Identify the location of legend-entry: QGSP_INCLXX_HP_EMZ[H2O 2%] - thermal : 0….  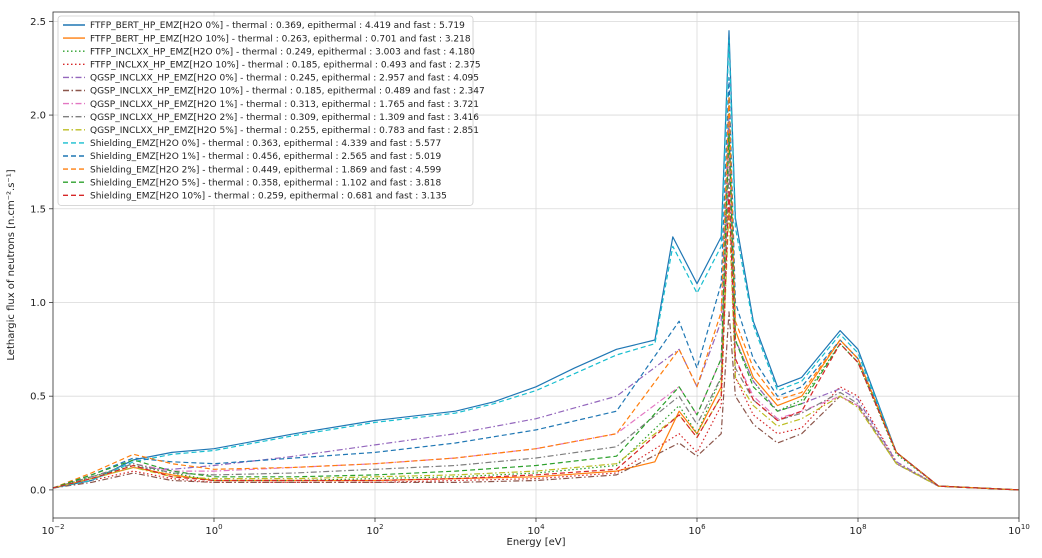
(284, 118).